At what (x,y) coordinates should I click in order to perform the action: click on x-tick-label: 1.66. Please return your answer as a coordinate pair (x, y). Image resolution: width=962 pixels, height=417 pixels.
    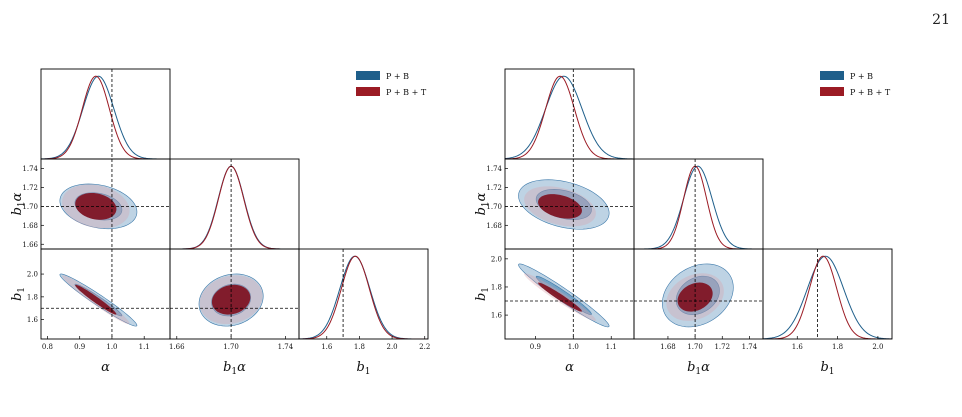
    Looking at the image, I should click on (177, 347).